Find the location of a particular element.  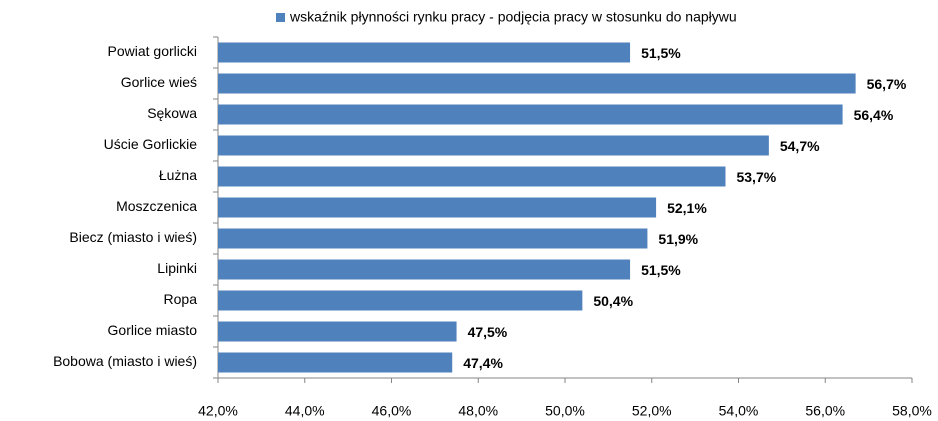

legend-swatch is located at coordinates (280, 17).